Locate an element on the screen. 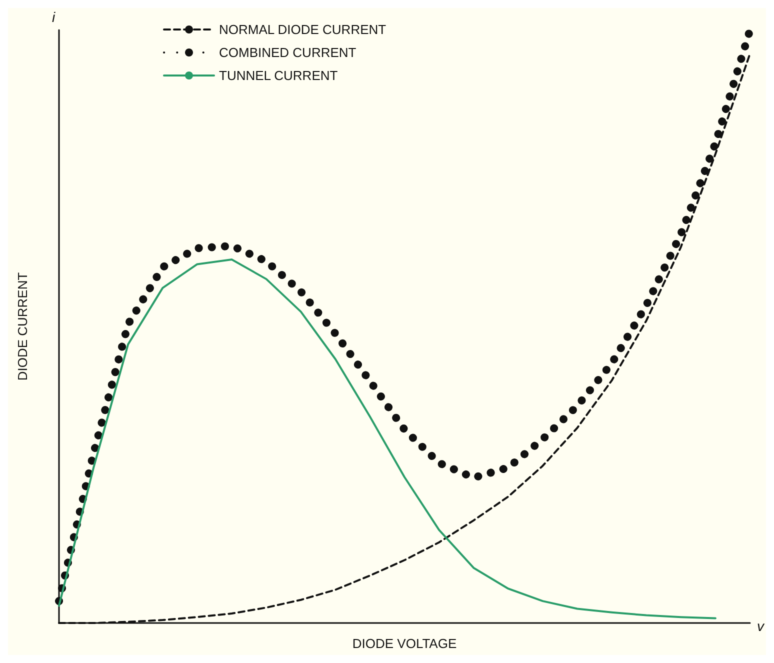  text: v is located at coordinates (761, 626).